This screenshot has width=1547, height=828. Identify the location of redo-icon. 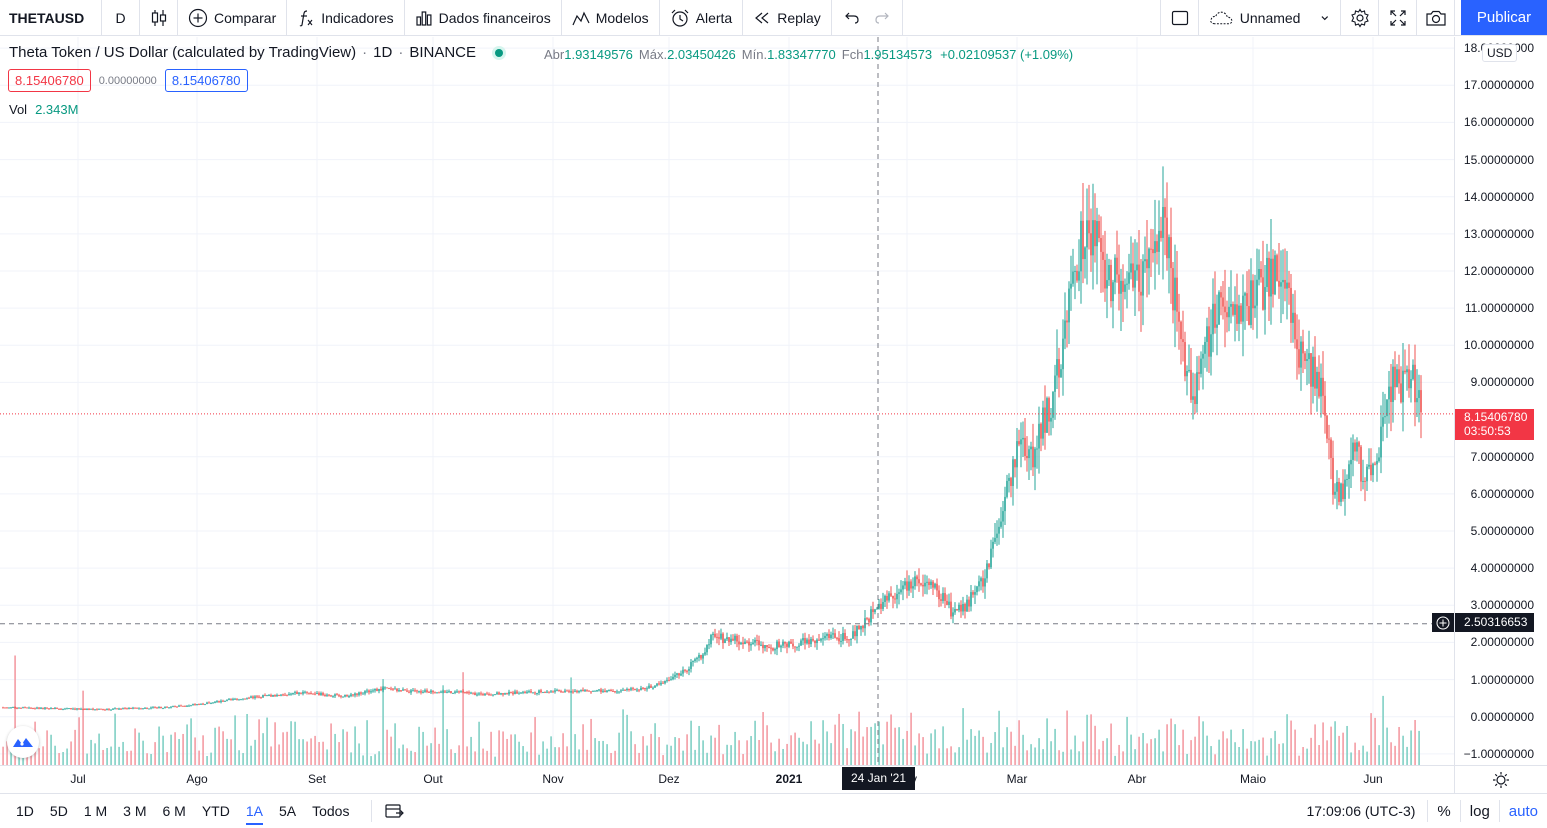
(882, 18).